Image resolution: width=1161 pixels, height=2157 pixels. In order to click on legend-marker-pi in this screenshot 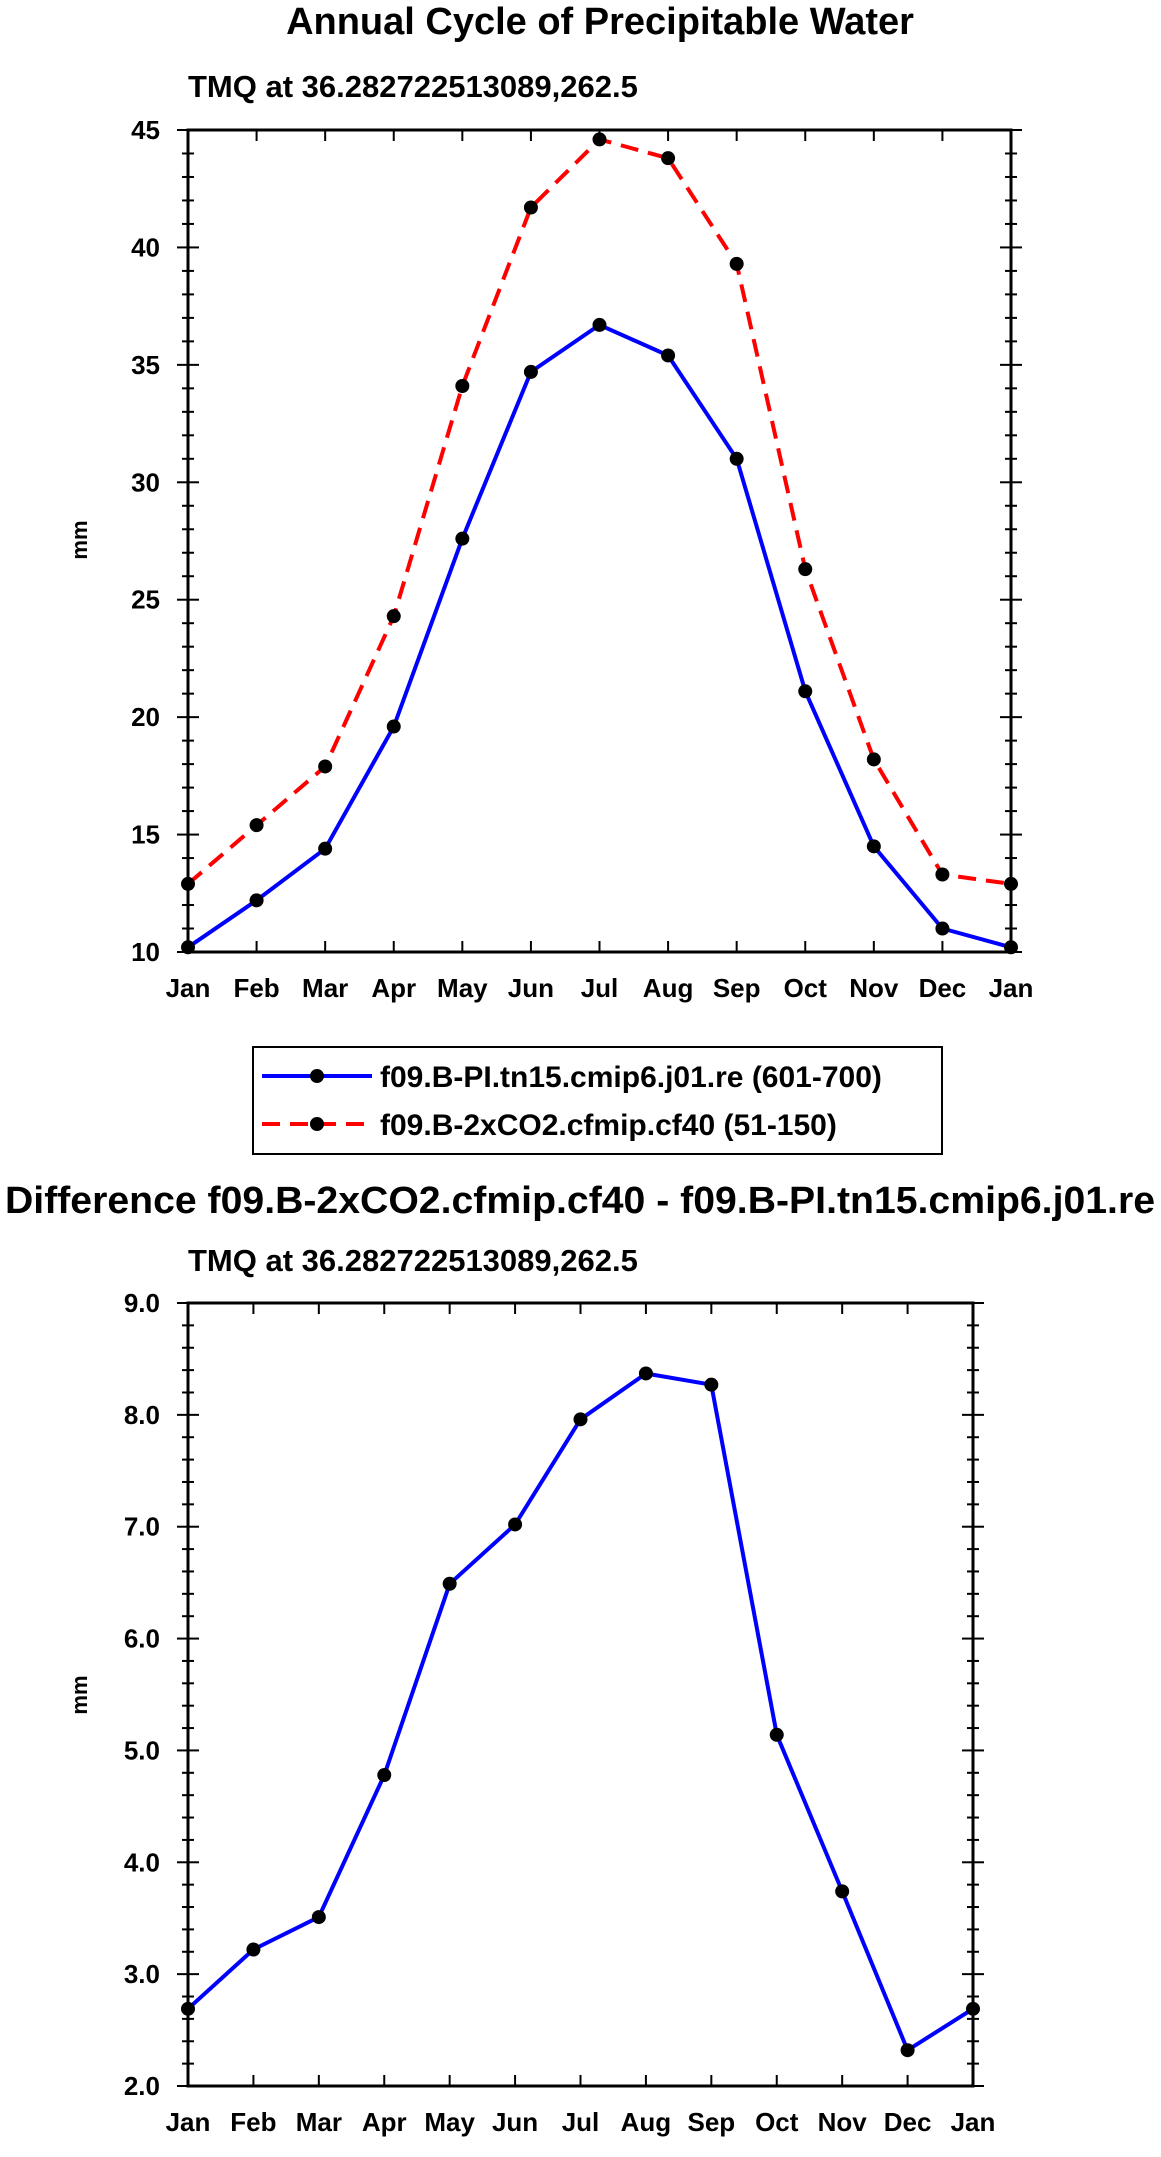, I will do `click(317, 1076)`.